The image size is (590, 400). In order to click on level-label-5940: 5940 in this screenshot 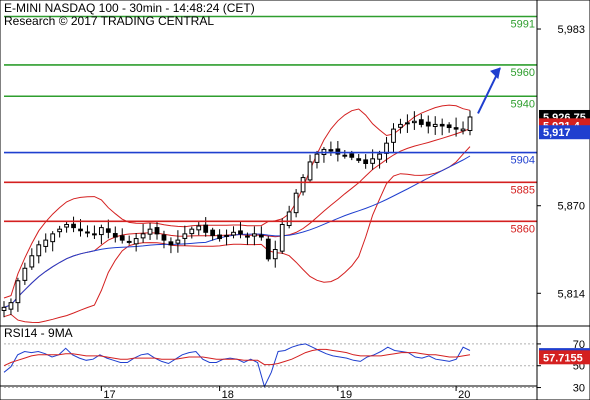, I will do `click(523, 104)`.